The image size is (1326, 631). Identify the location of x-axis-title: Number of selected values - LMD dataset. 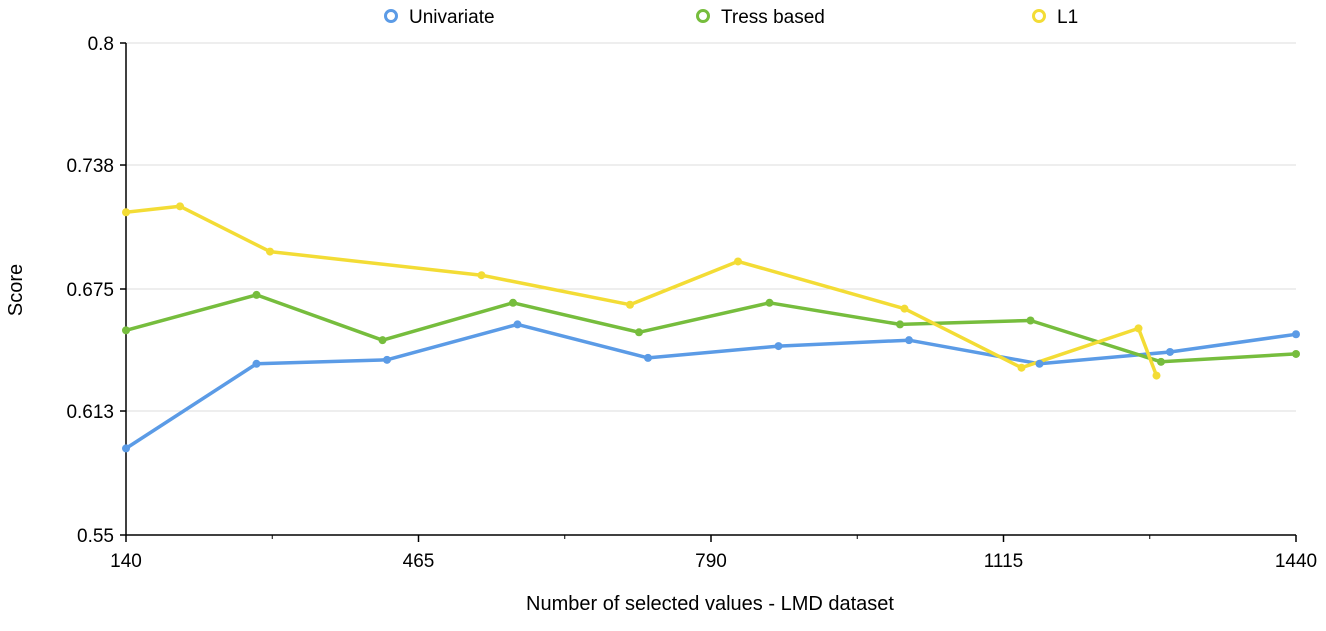
(710, 604).